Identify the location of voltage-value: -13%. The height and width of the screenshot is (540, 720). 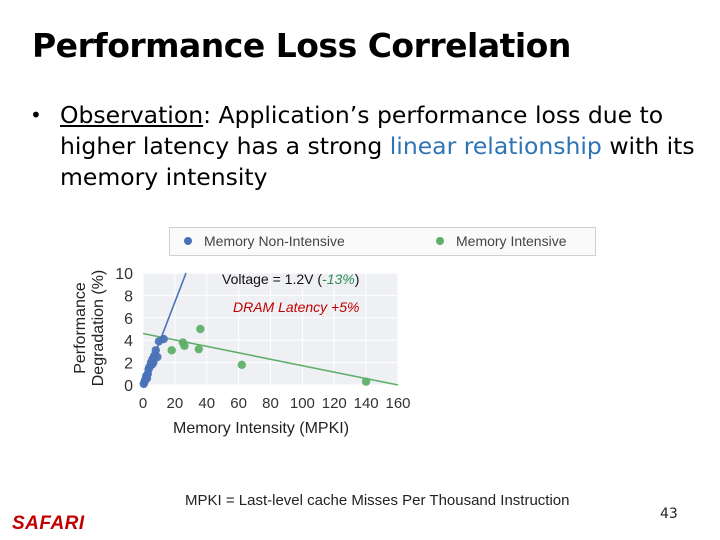
(338, 279).